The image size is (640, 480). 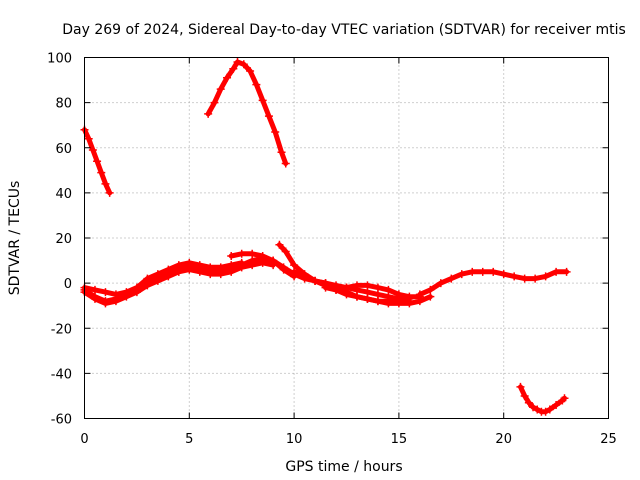 What do you see at coordinates (61, 329) in the screenshot?
I see `y-tick-label: -20` at bounding box center [61, 329].